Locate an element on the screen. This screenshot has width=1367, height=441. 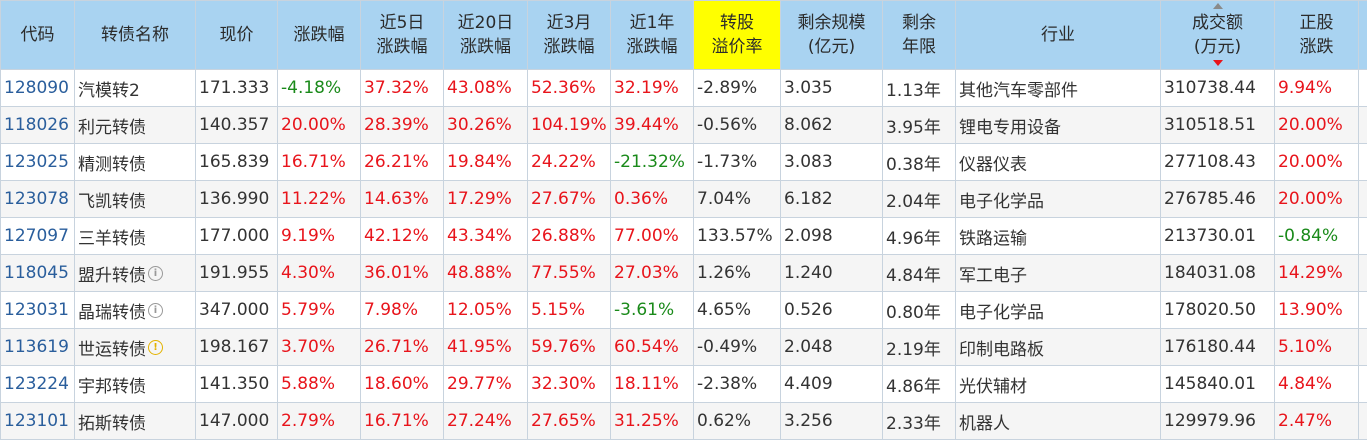
column-header-change-3m: 近3月 涨跌幅 is located at coordinates (569, 35).